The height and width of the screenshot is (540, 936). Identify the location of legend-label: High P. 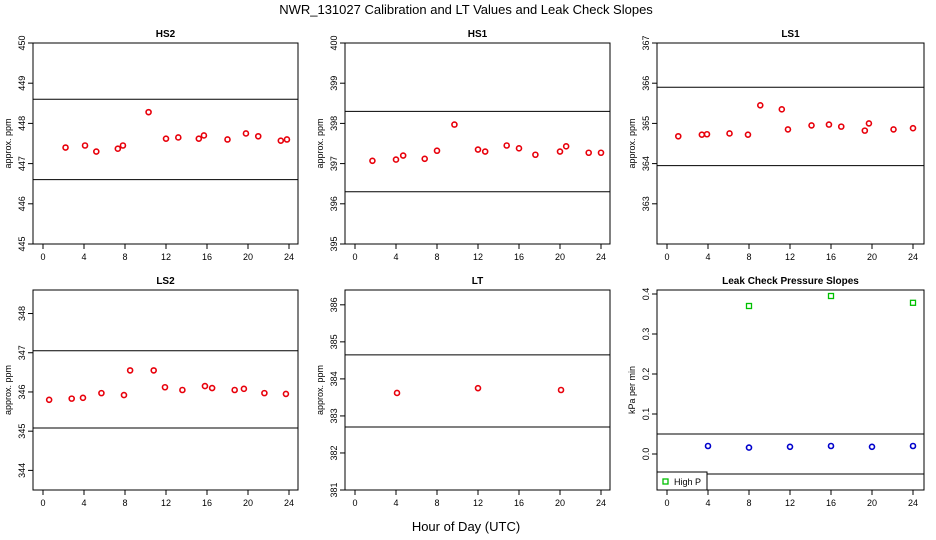
(687, 482).